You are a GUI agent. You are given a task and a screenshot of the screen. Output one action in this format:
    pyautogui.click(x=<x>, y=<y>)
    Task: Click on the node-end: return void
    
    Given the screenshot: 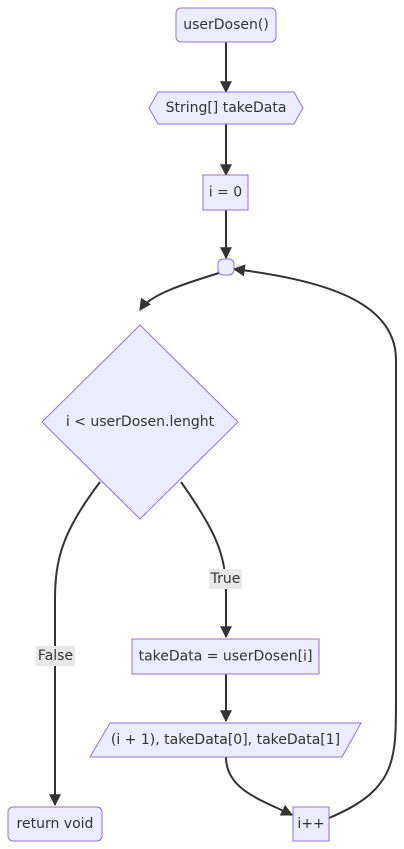 What is the action you would take?
    pyautogui.click(x=55, y=824)
    